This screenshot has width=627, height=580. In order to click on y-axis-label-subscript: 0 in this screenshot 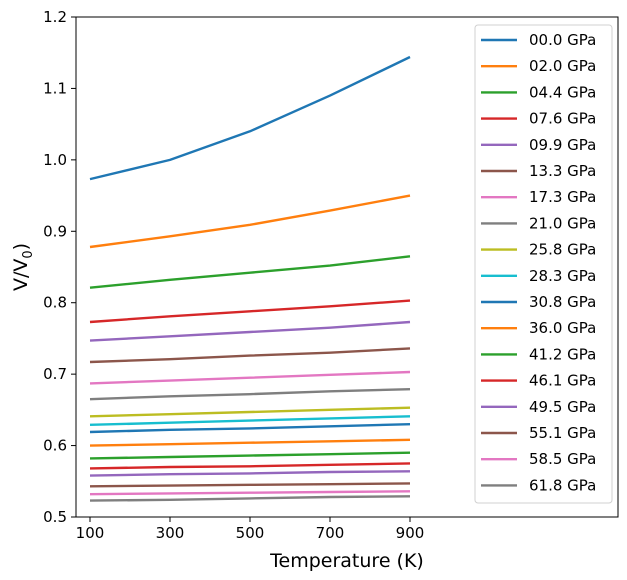, I will do `click(28, 254)`.